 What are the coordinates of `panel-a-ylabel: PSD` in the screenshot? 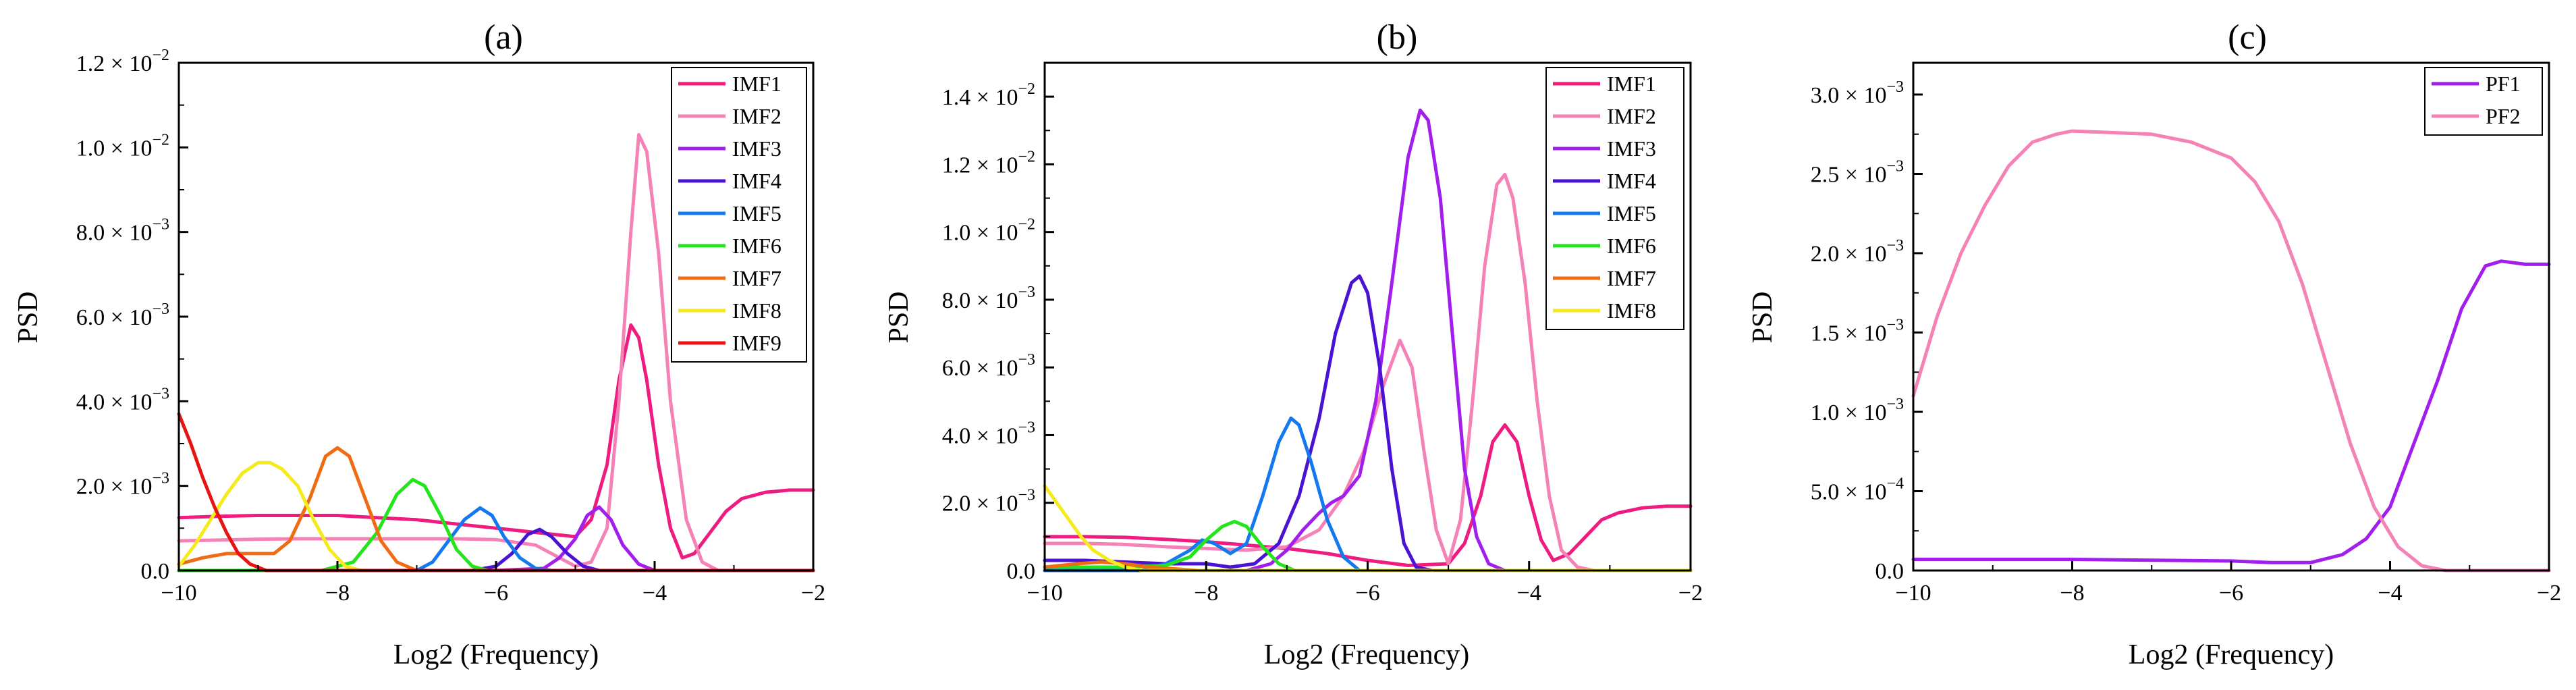 It's located at (28, 317).